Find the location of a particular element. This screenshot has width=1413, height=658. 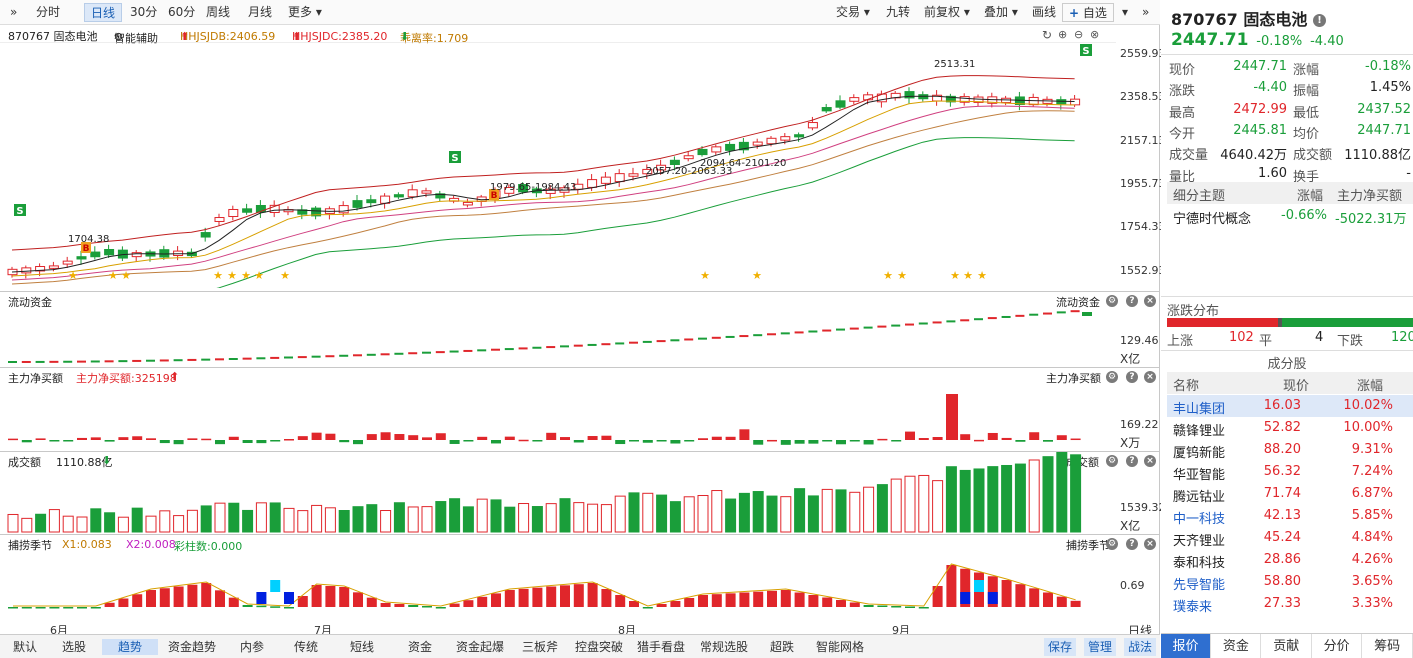

season-panel is located at coordinates (558, 573).